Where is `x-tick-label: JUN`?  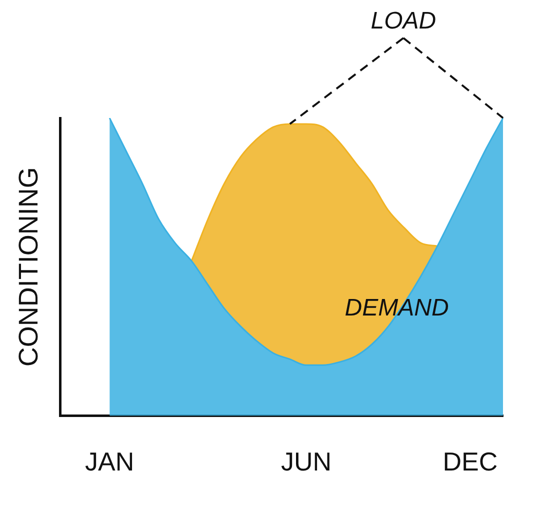
x-tick-label: JUN is located at coordinates (306, 461).